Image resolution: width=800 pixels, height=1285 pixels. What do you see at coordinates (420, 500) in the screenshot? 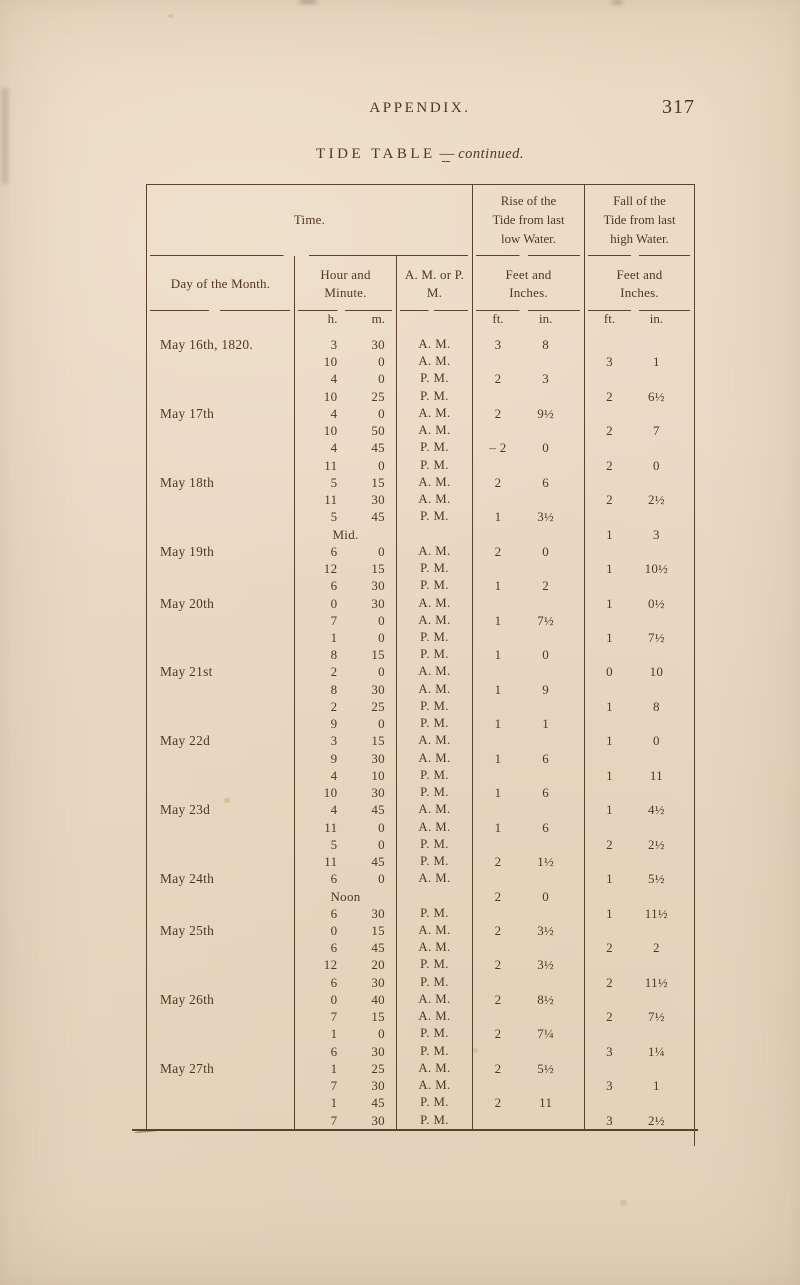
I see `table-row: 11 30 A. M. 2 2½` at bounding box center [420, 500].